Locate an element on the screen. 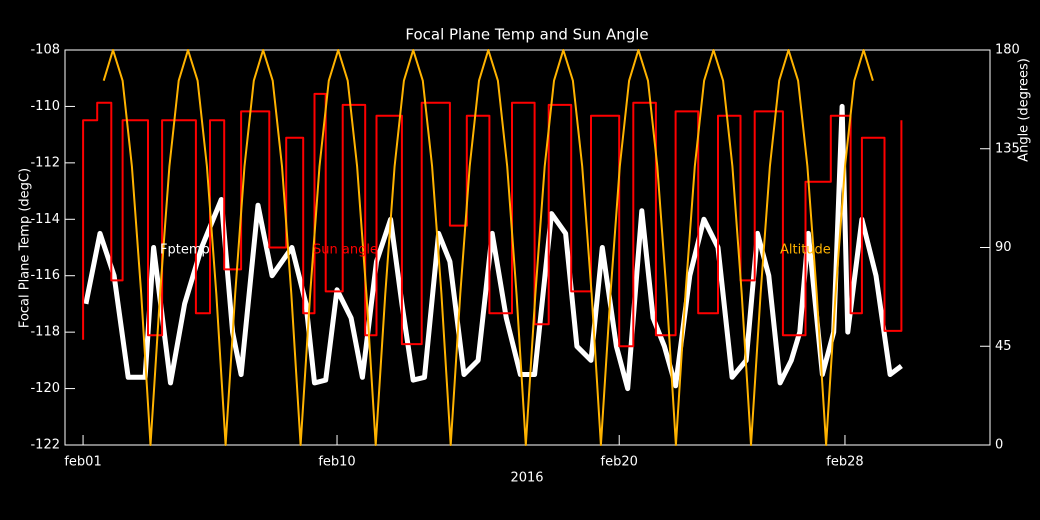 The width and height of the screenshot is (1040, 520). y-tick-label: -110 is located at coordinates (45, 106).